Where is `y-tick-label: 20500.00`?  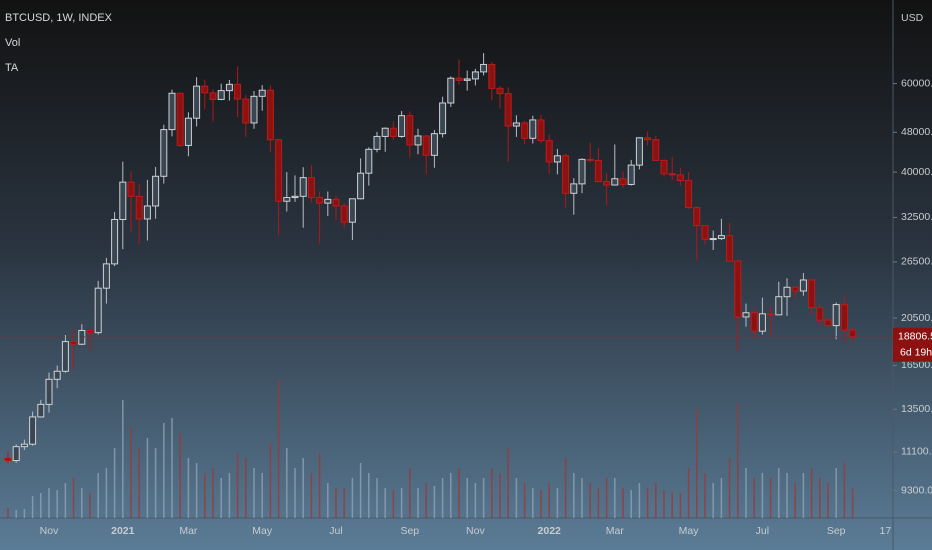 y-tick-label: 20500.00 is located at coordinates (916, 318).